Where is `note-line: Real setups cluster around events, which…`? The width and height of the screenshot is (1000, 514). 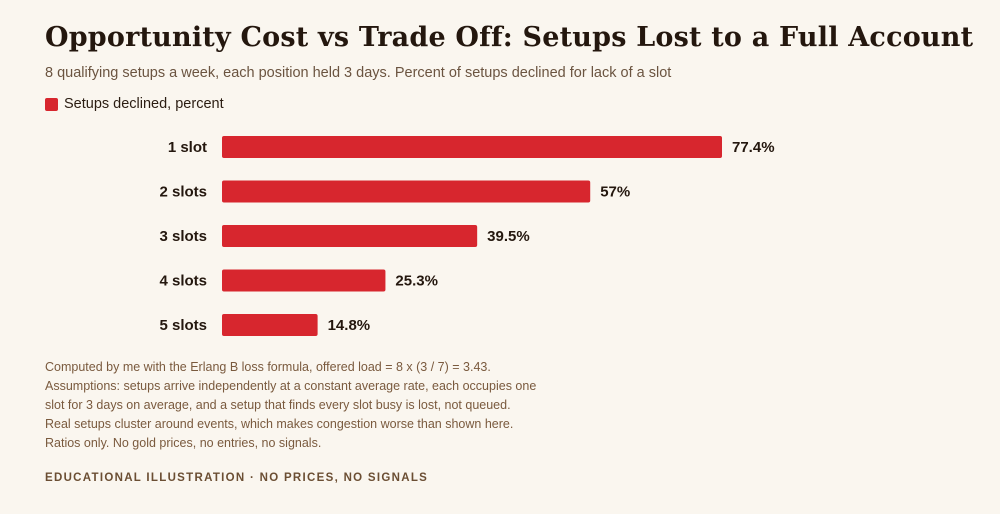 note-line: Real setups cluster around events, which… is located at coordinates (279, 424).